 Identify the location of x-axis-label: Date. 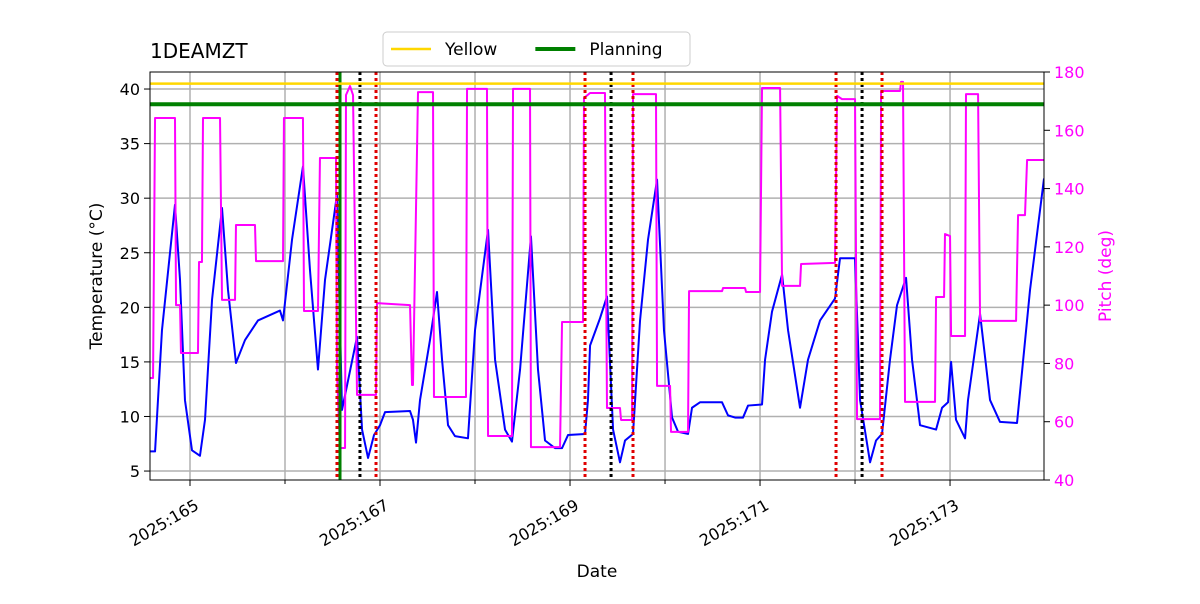
(597, 572).